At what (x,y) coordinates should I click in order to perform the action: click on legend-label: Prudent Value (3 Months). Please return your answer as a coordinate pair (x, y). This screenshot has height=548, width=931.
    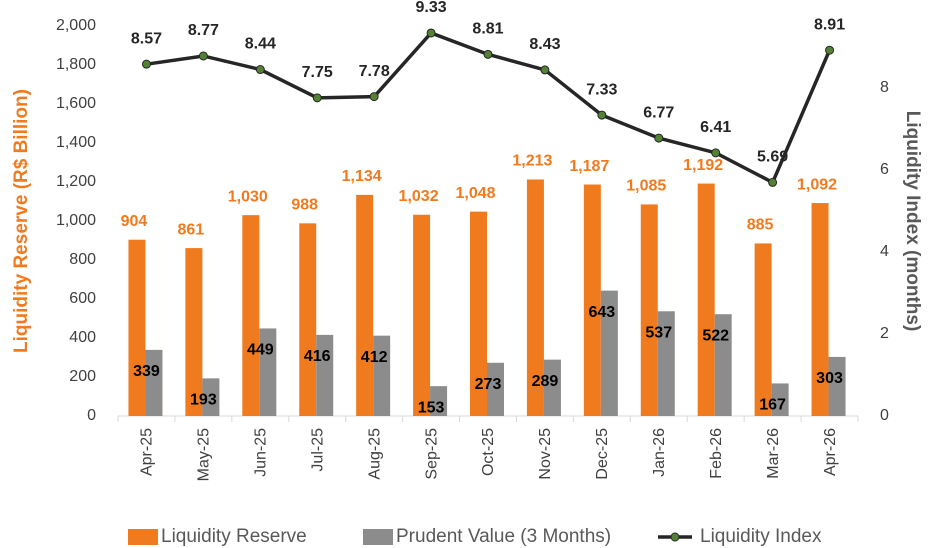
    Looking at the image, I should click on (503, 536).